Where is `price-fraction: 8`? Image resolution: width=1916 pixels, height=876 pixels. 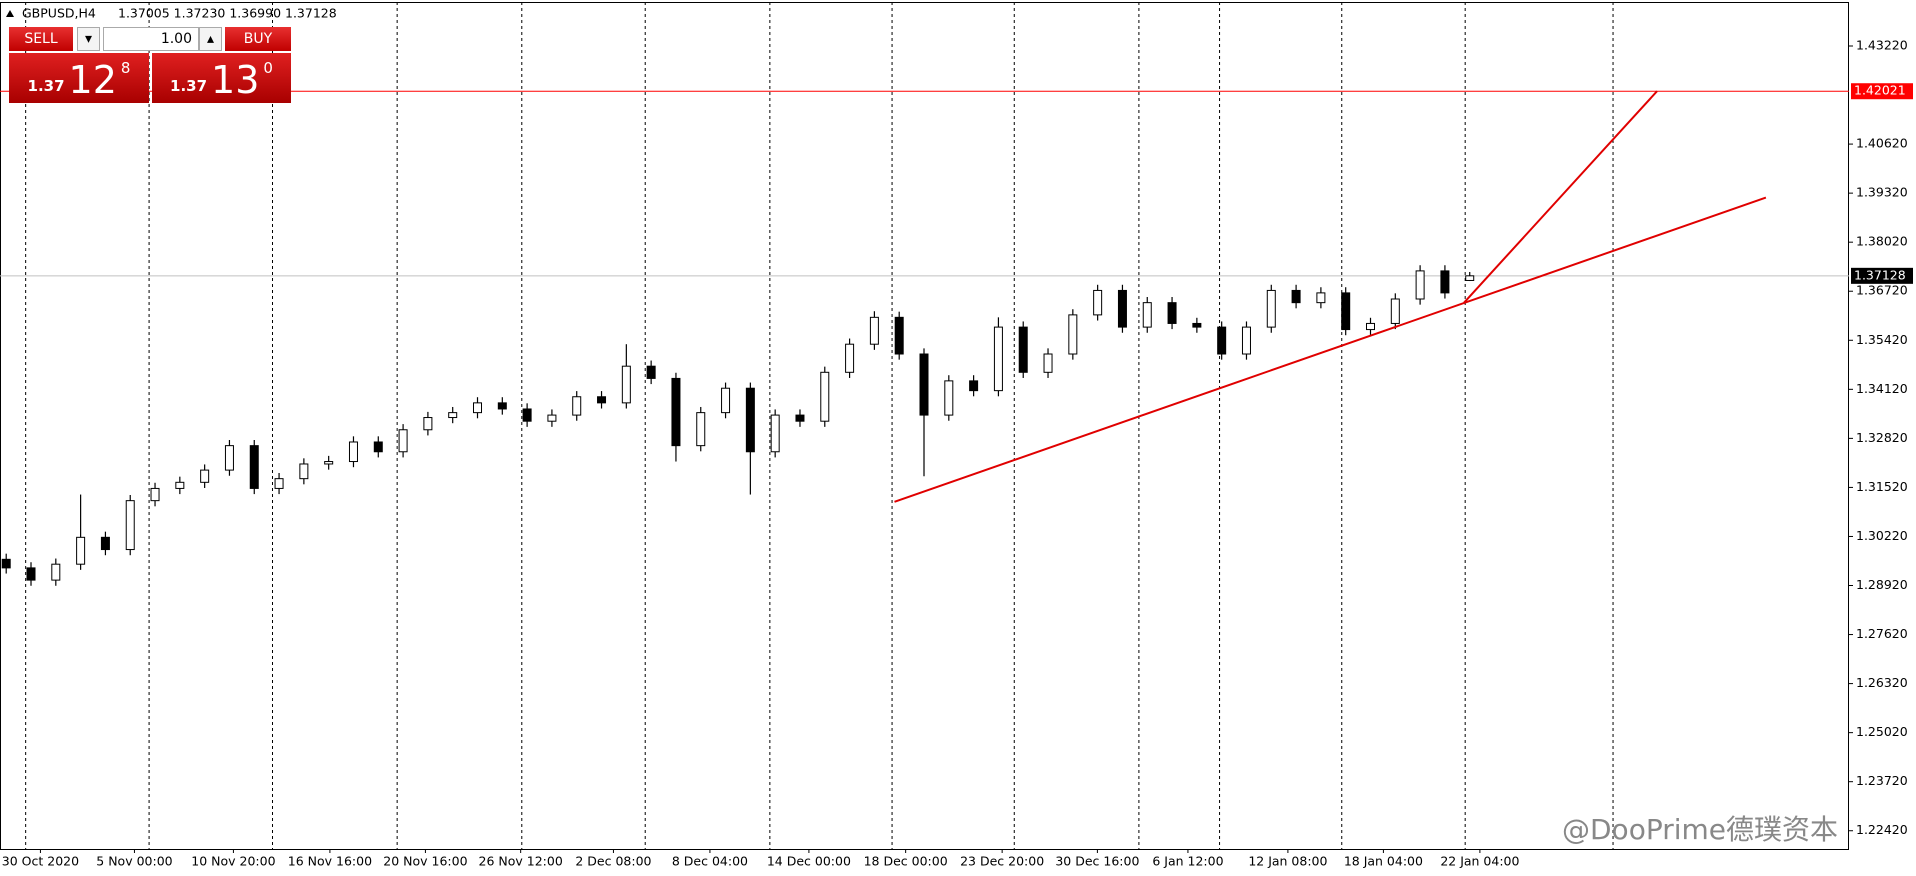
price-fraction: 8 is located at coordinates (125, 68).